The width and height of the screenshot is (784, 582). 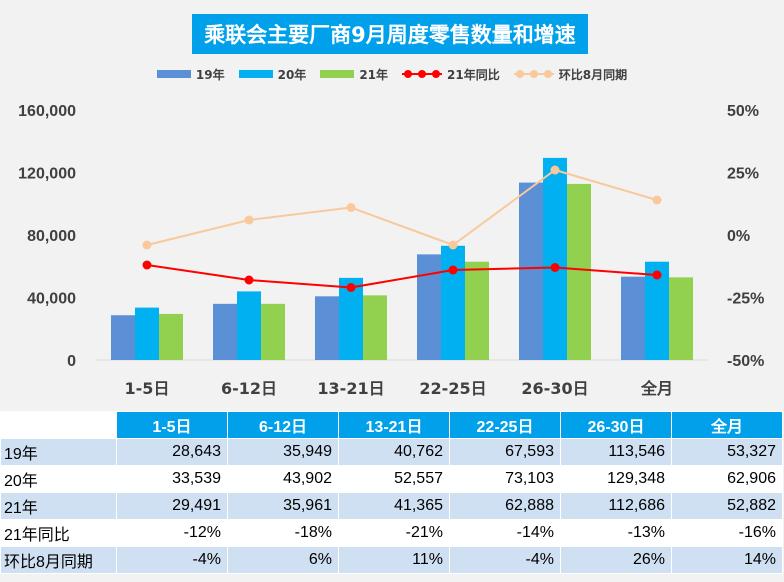 I want to click on legend-item: 21年同比, so click(x=451, y=74).